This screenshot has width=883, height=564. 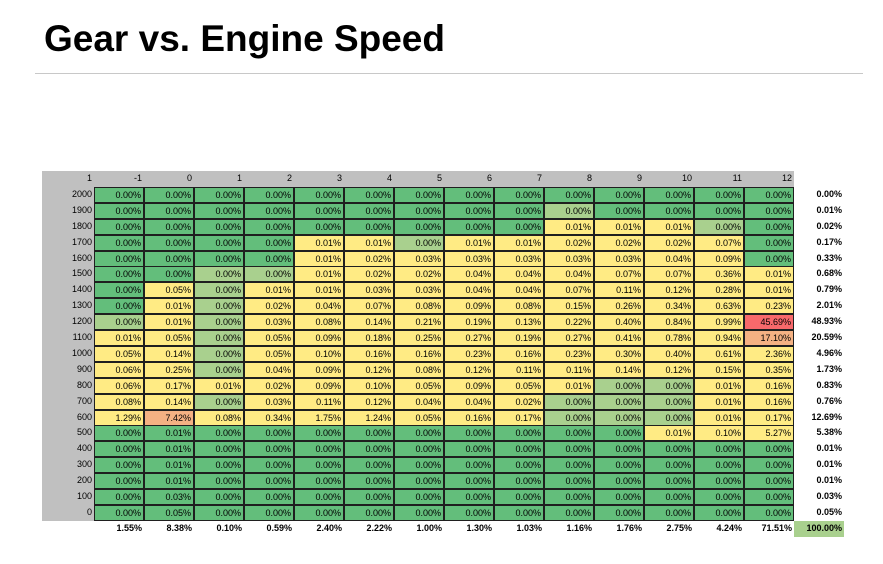 What do you see at coordinates (269, 417) in the screenshot?
I see `table-cell: 0.34%` at bounding box center [269, 417].